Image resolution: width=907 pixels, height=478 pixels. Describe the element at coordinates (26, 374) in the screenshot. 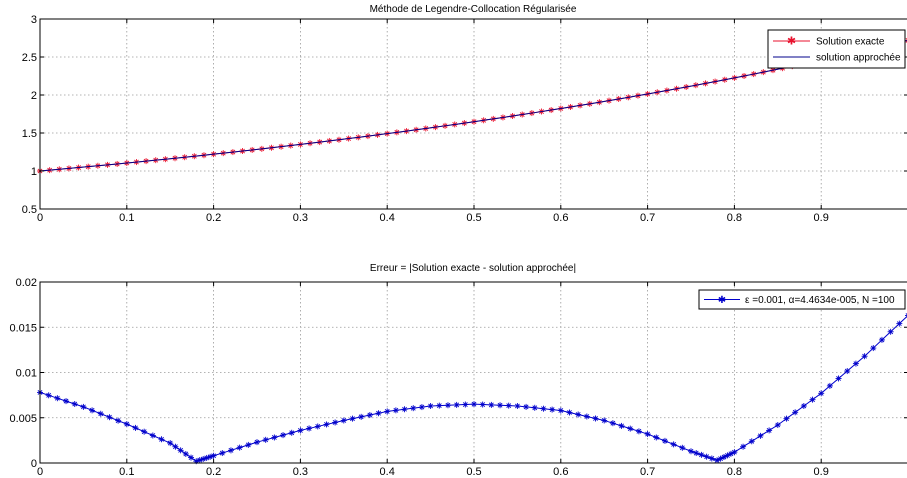

I see `bottom-ytick-label: 0.01` at that location.